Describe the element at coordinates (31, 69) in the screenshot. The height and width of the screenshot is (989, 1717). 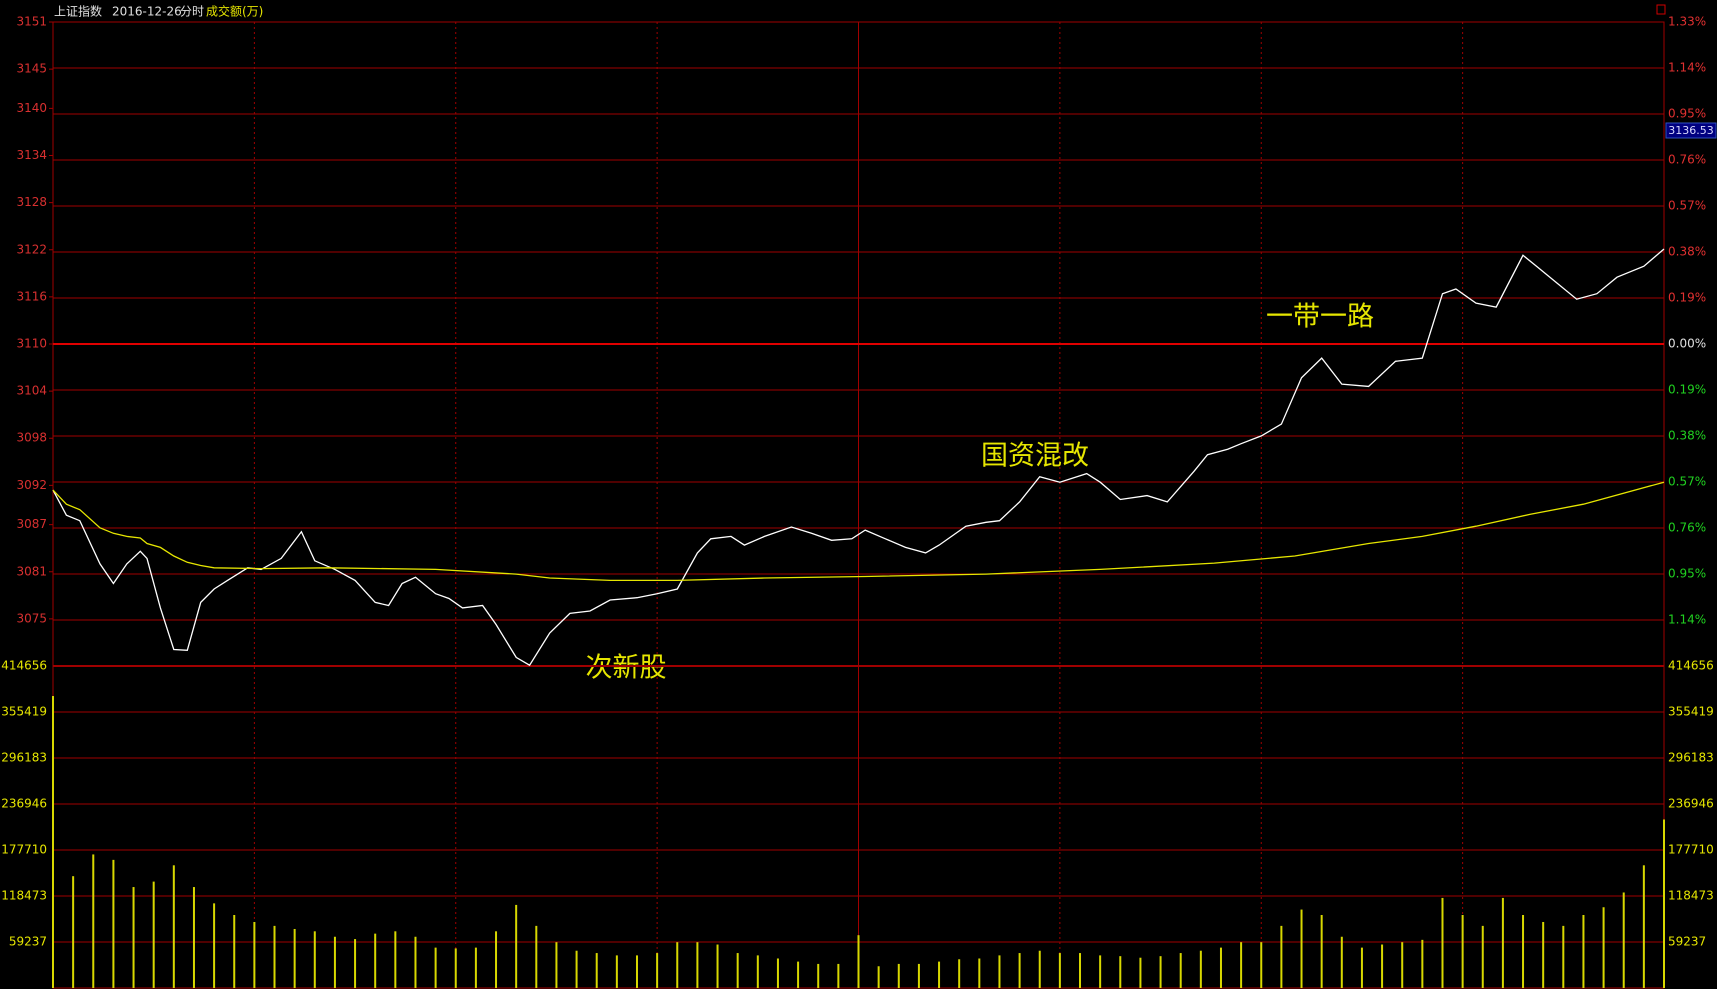
I see `y-tick-label: 3145` at that location.